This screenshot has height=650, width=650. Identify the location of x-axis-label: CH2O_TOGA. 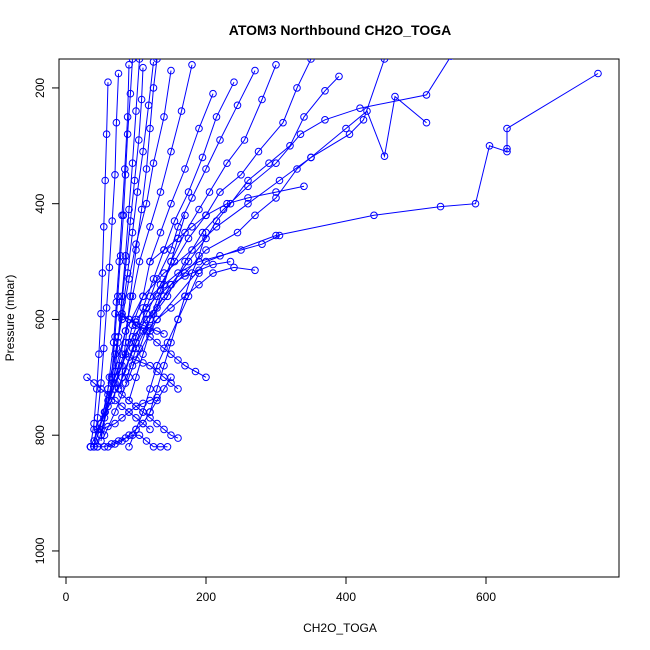
(340, 628).